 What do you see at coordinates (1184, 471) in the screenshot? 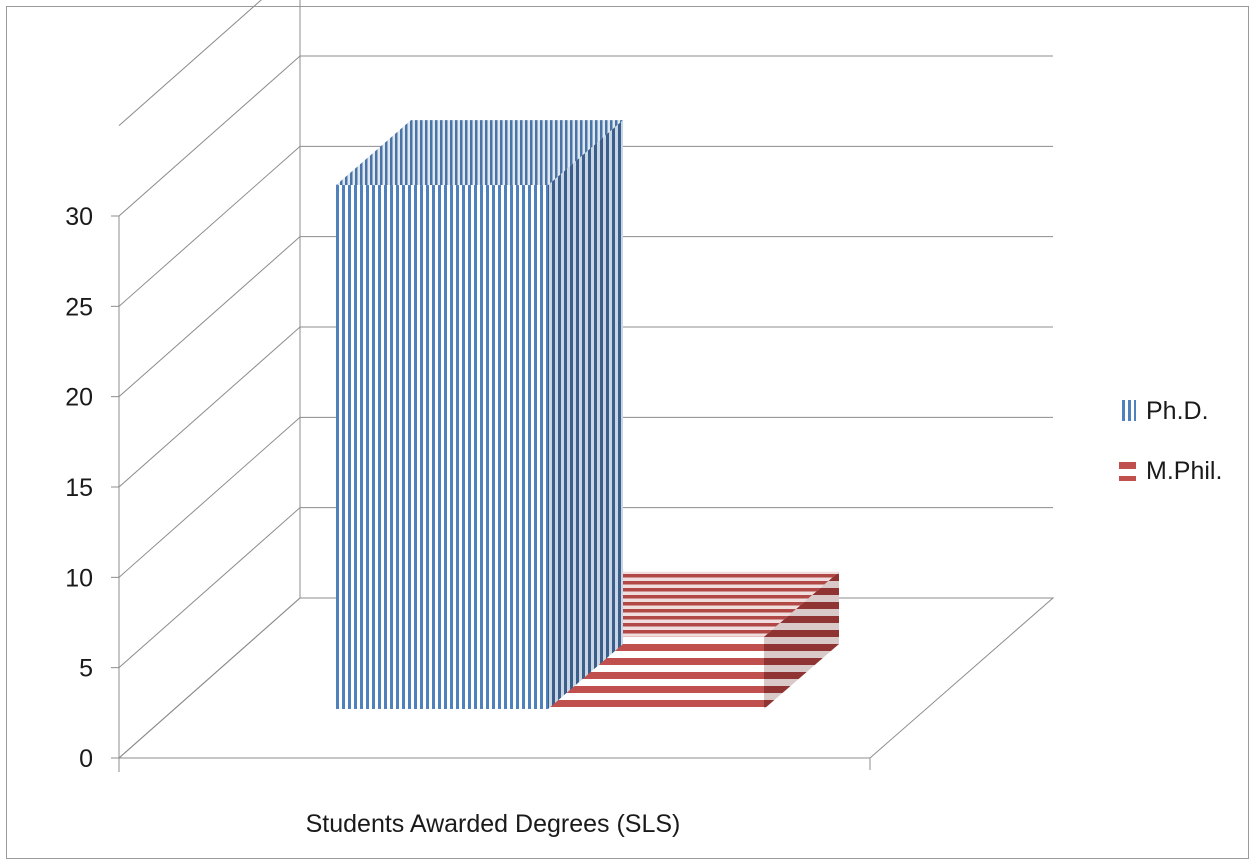
I see `legend-label-1: M.Phil.` at bounding box center [1184, 471].